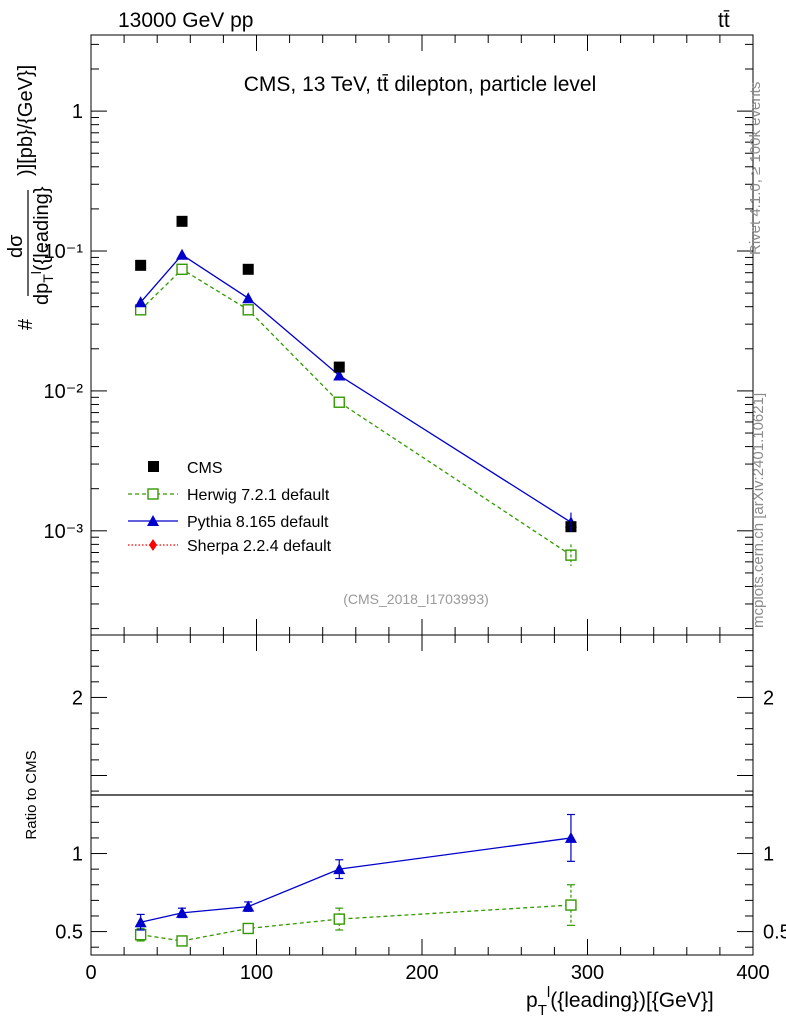 This screenshot has height=1024, width=786. What do you see at coordinates (31, 794) in the screenshot?
I see `y-axis-label-ratio: Ratio to CMS` at bounding box center [31, 794].